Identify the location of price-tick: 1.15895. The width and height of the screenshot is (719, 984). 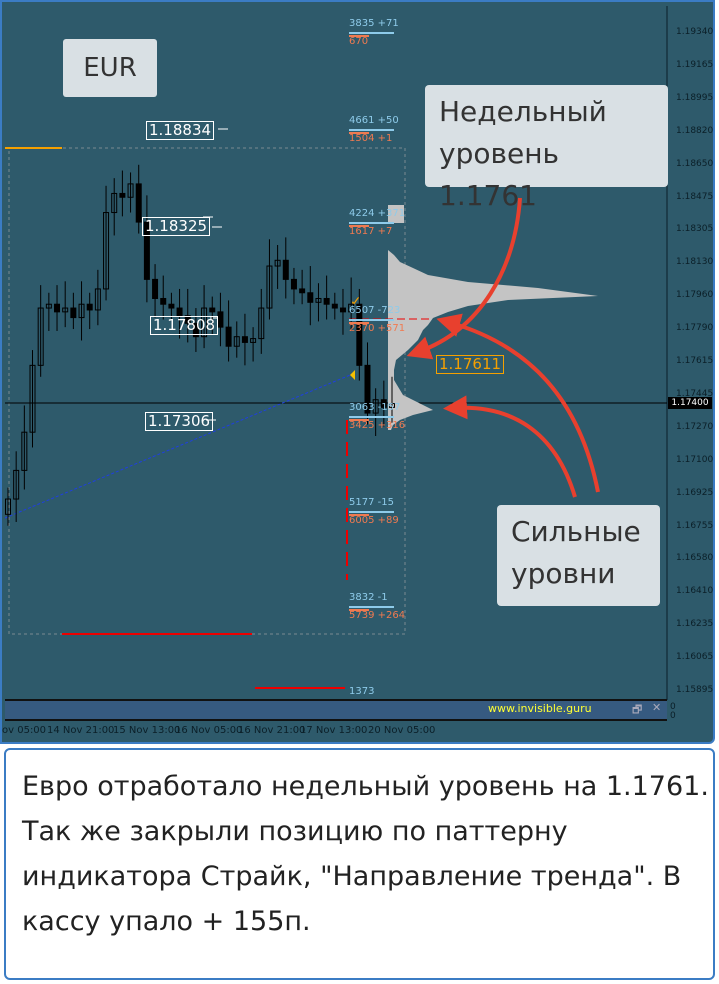
(695, 690).